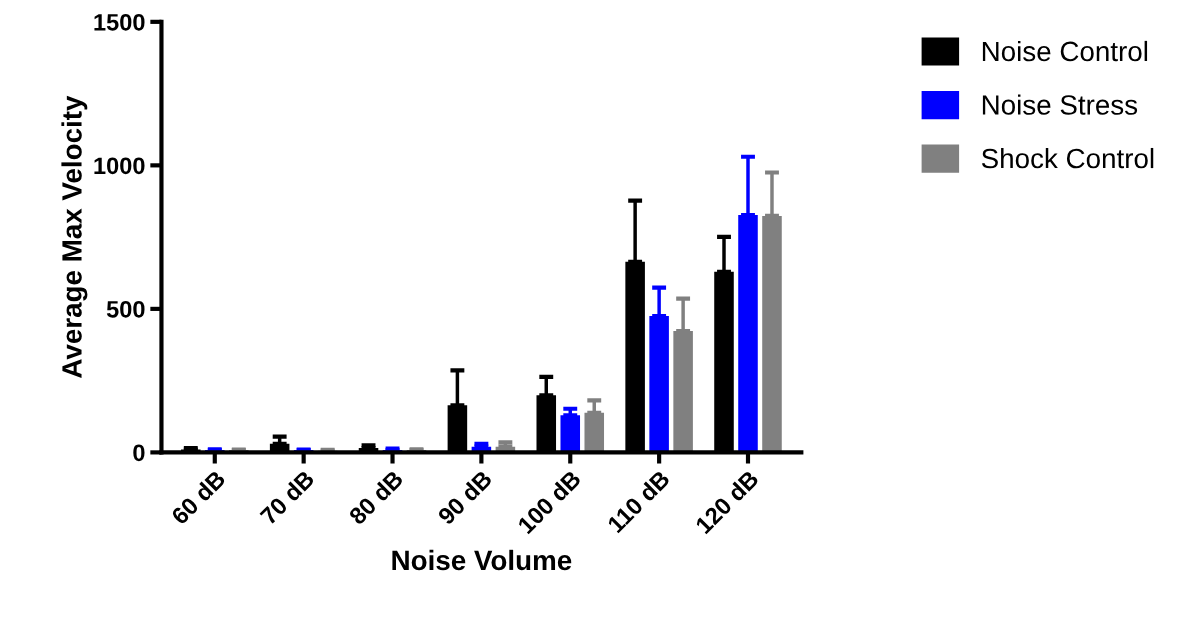 The image size is (1196, 624). Describe the element at coordinates (139, 453) in the screenshot. I see `y-tick-label: 0` at that location.